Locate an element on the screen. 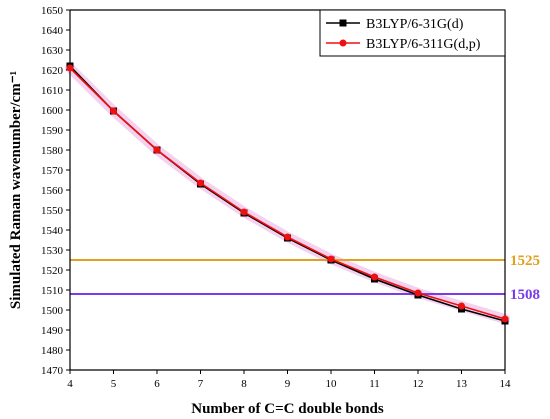 The width and height of the screenshot is (550, 419). y-tick-label: 1480 is located at coordinates (52, 351).